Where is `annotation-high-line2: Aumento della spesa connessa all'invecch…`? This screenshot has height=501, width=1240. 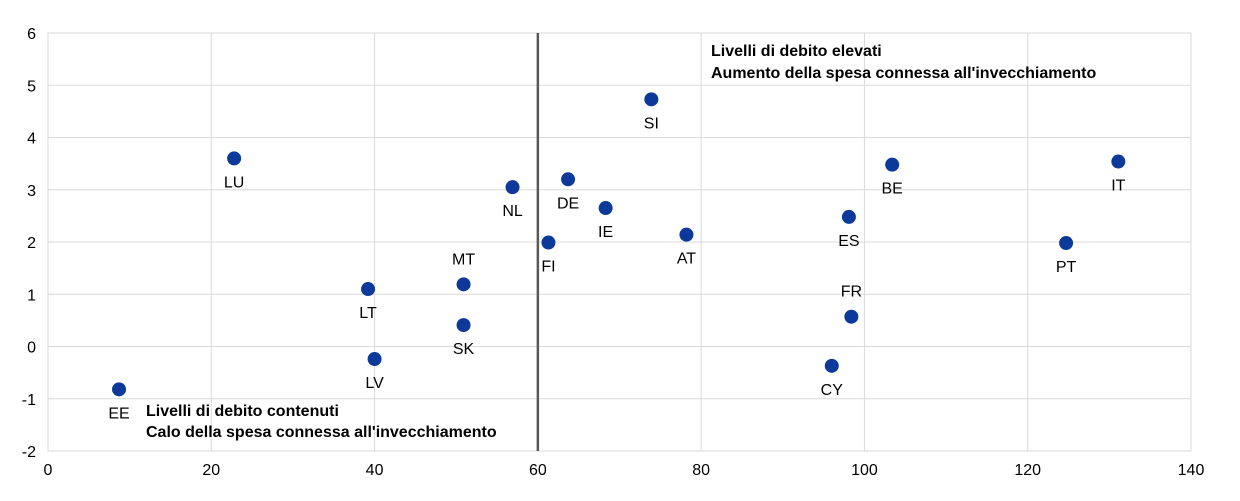 annotation-high-line2: Aumento della spesa connessa all'invecch… is located at coordinates (904, 73).